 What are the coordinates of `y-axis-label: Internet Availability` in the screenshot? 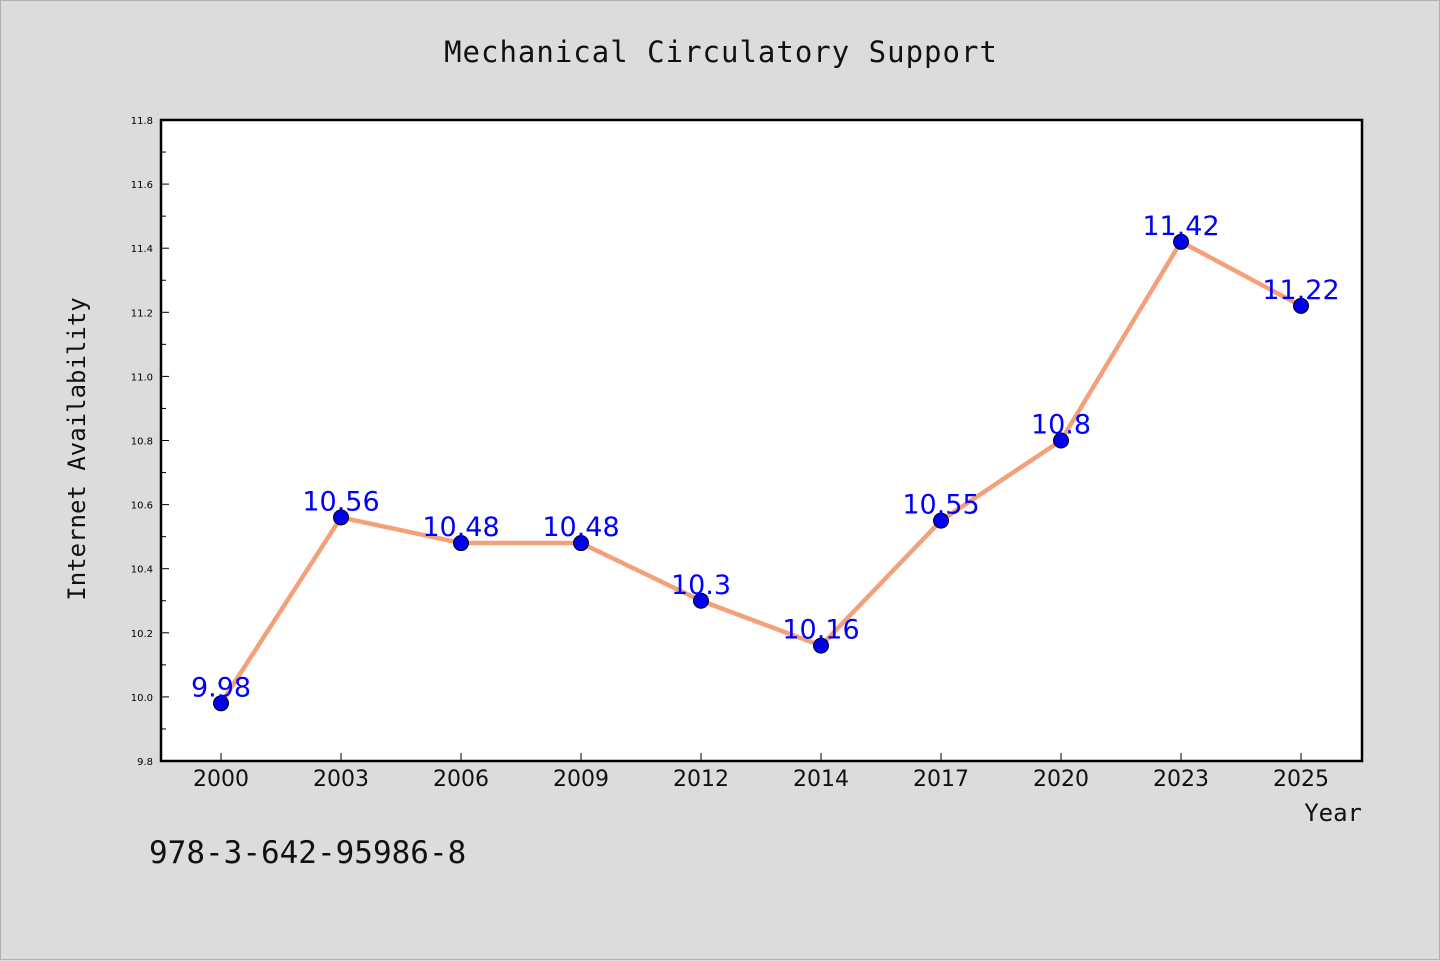 It's located at (77, 448).